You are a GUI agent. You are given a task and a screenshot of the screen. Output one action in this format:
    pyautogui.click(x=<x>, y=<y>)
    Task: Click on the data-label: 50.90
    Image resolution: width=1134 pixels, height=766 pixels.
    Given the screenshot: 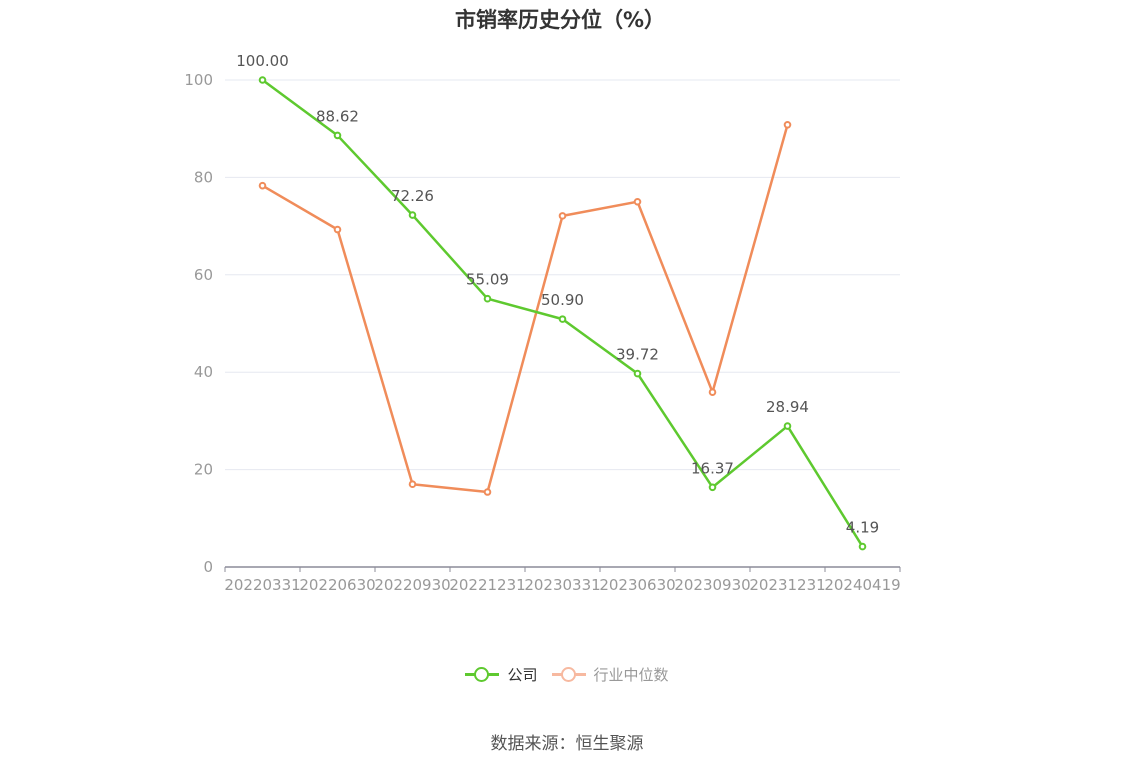 What is the action you would take?
    pyautogui.click(x=562, y=300)
    